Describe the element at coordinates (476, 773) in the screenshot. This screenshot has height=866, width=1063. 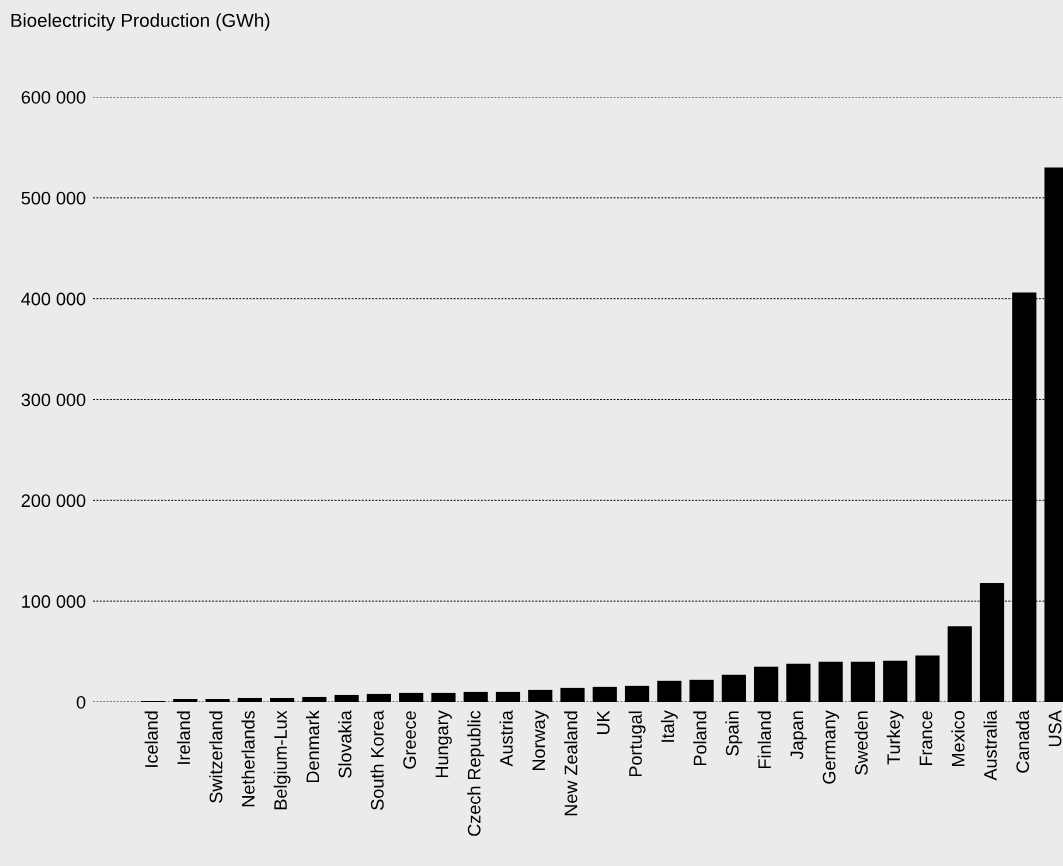
I see `x-tick-label: Czech Republic` at that location.